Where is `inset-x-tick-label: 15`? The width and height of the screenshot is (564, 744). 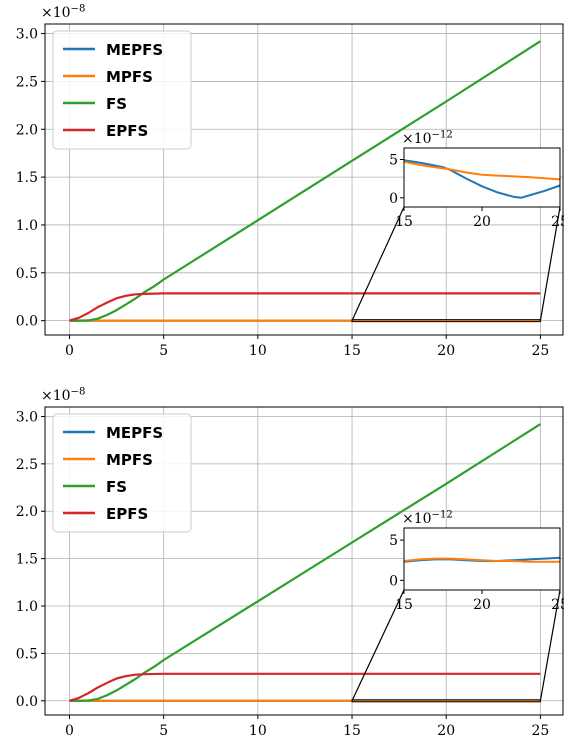 inset-x-tick-label: 15 is located at coordinates (404, 605).